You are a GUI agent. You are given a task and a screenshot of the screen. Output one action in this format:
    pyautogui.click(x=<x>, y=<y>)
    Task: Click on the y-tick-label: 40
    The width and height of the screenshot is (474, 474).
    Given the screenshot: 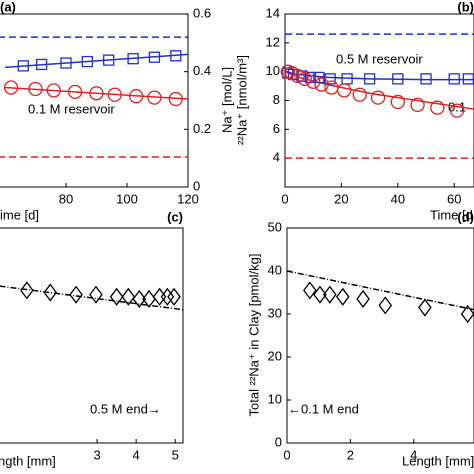 What is the action you would take?
    pyautogui.click(x=275, y=269)
    